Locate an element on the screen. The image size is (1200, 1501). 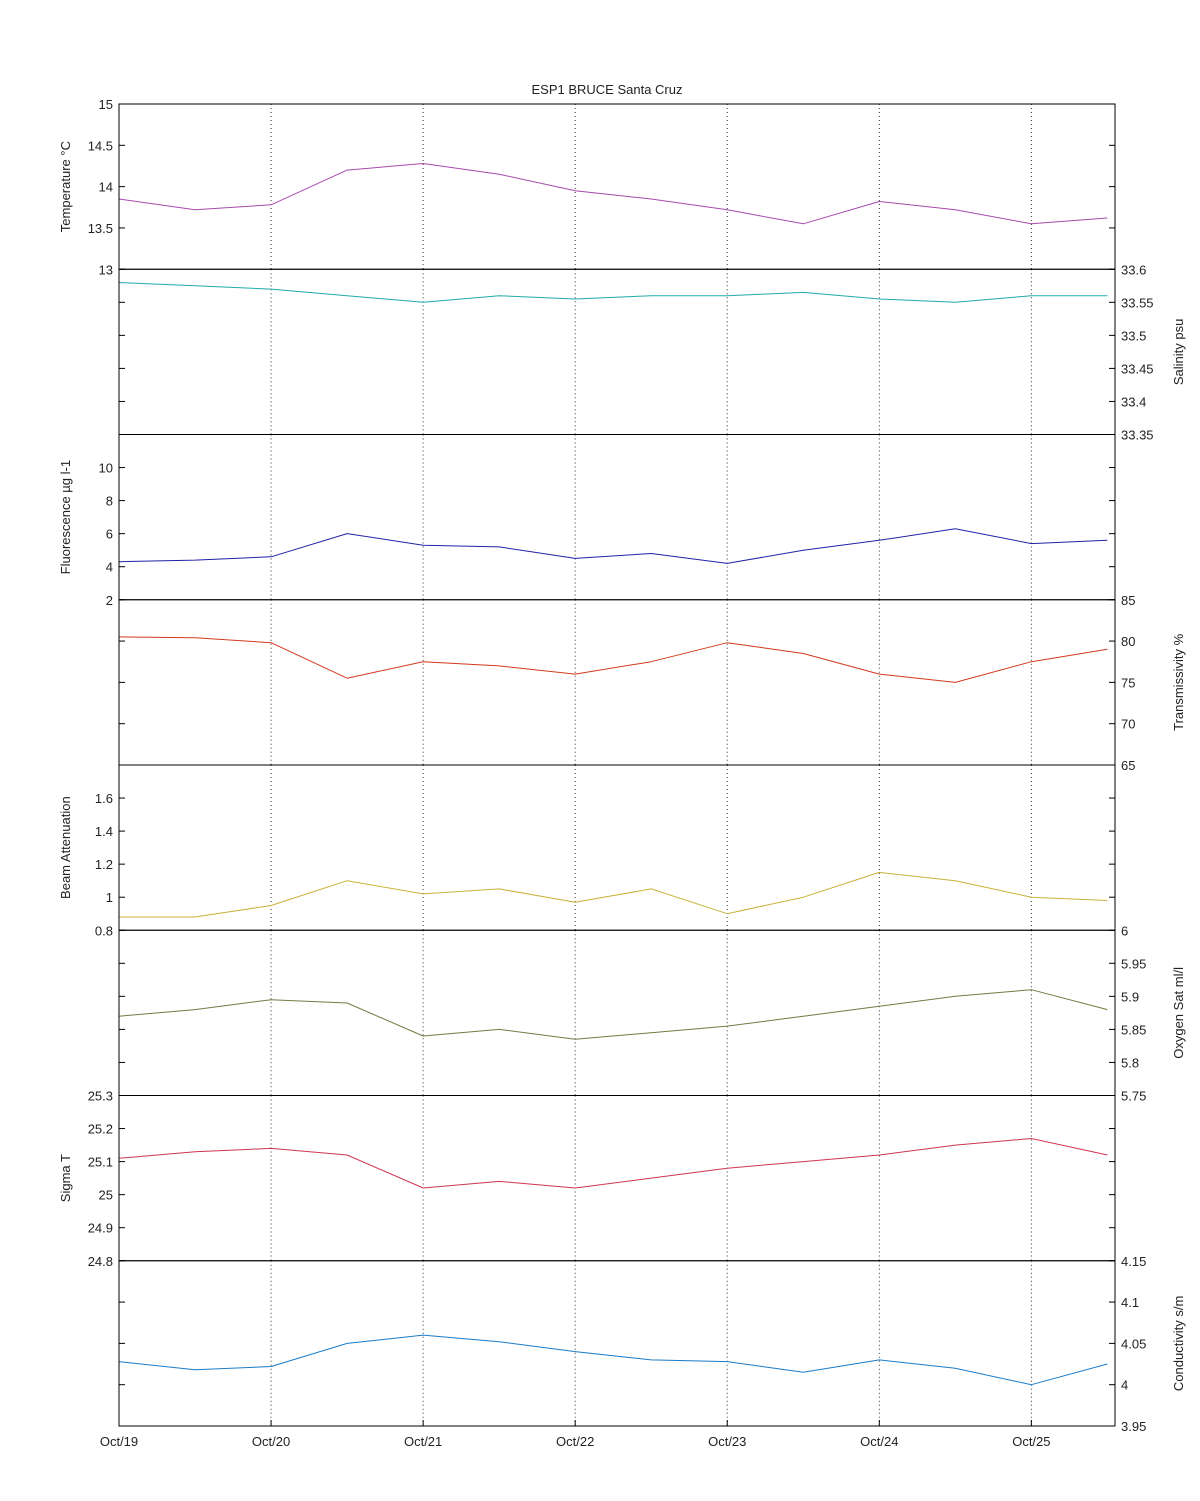
panel-5: 0.8 1 1.2 1.4 1.6 Beam Attenuation is located at coordinates (587, 851).